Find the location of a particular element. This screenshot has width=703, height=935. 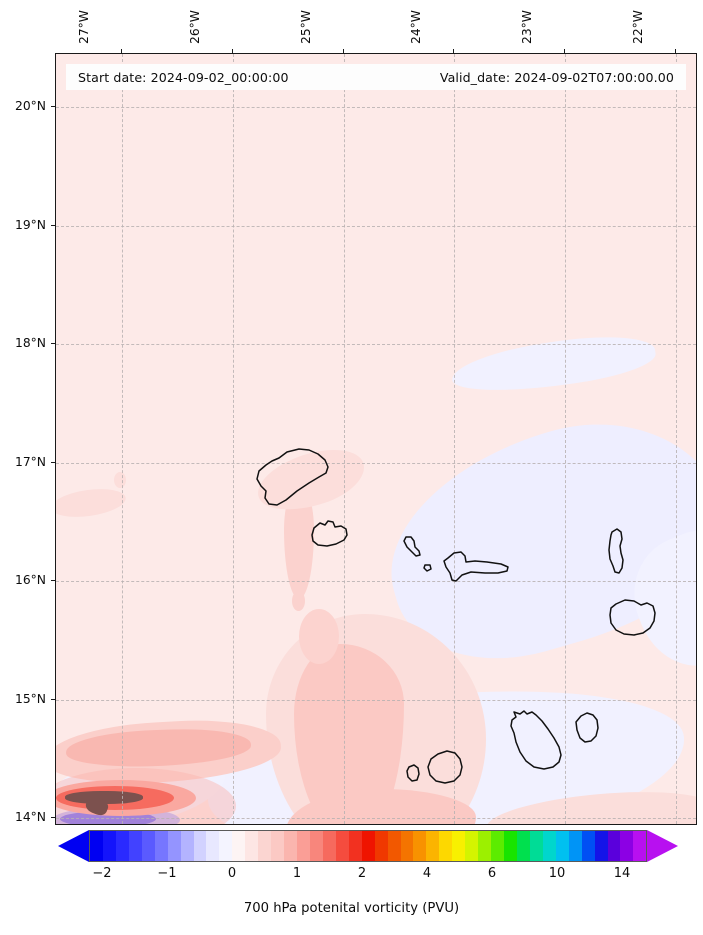

ytick-label-17n: 17°N is located at coordinates (30, 462).